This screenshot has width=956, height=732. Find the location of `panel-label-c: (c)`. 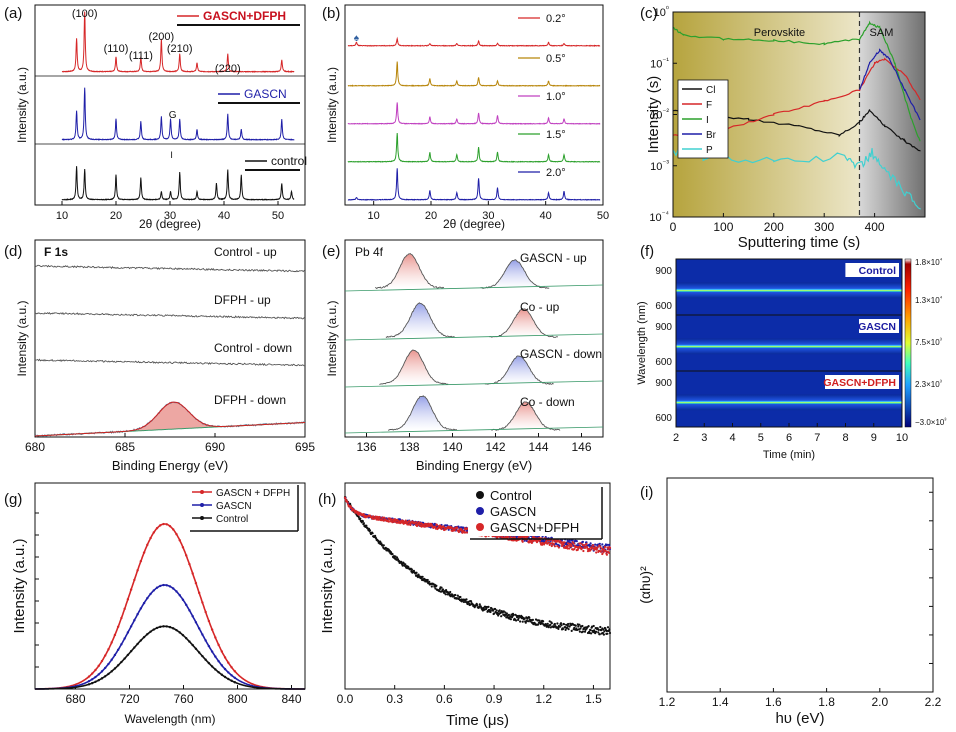

panel-label-c: (c) is located at coordinates (649, 13).